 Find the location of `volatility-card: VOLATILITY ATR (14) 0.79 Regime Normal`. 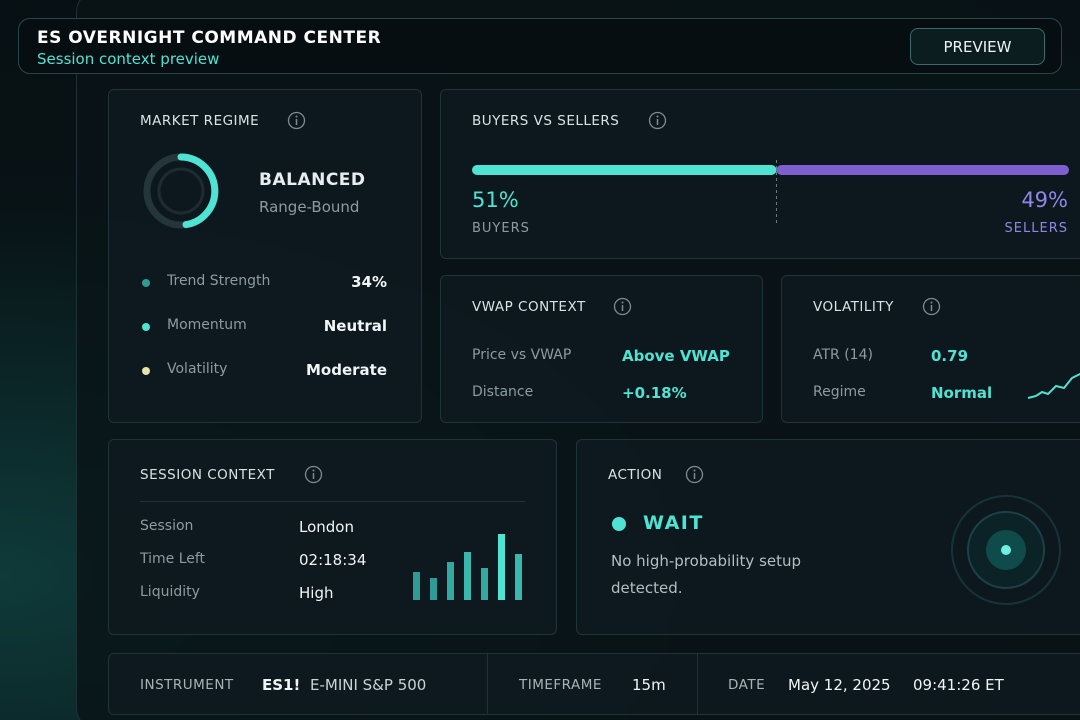

volatility-card: VOLATILITY ATR (14) 0.79 Regime Normal is located at coordinates (930, 349).